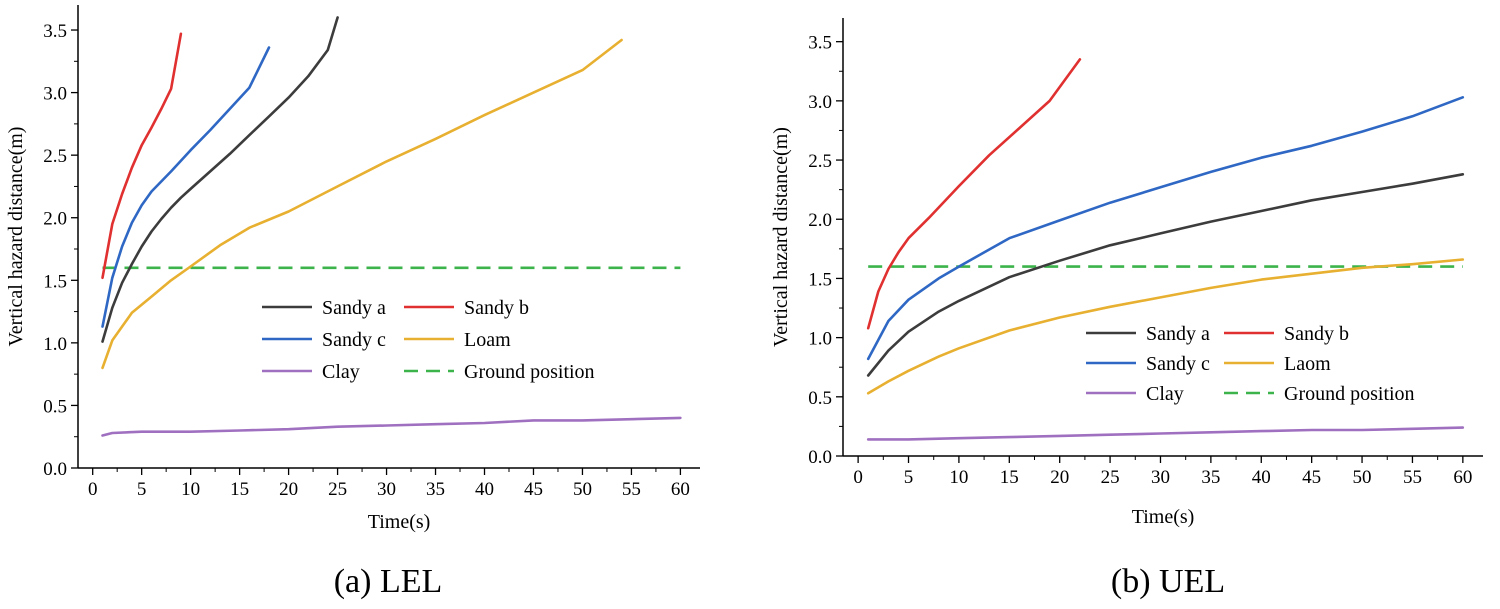  What do you see at coordinates (1168, 581) in the screenshot?
I see `figure-caption: (b) UEL` at bounding box center [1168, 581].